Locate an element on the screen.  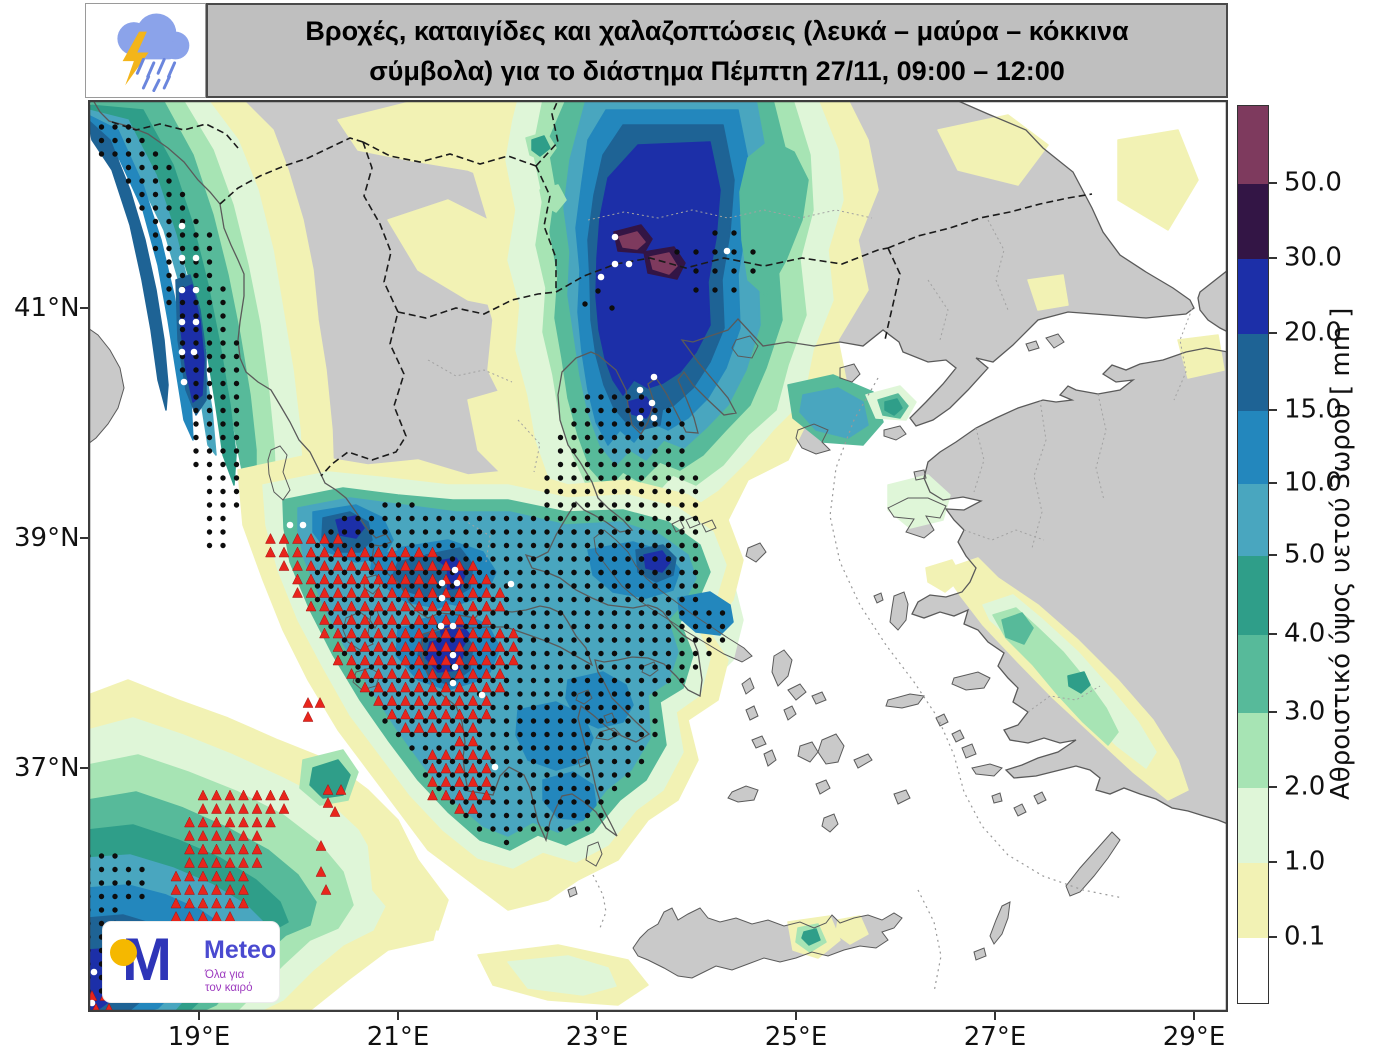
colorbar-segment is located at coordinates (1253, 900).